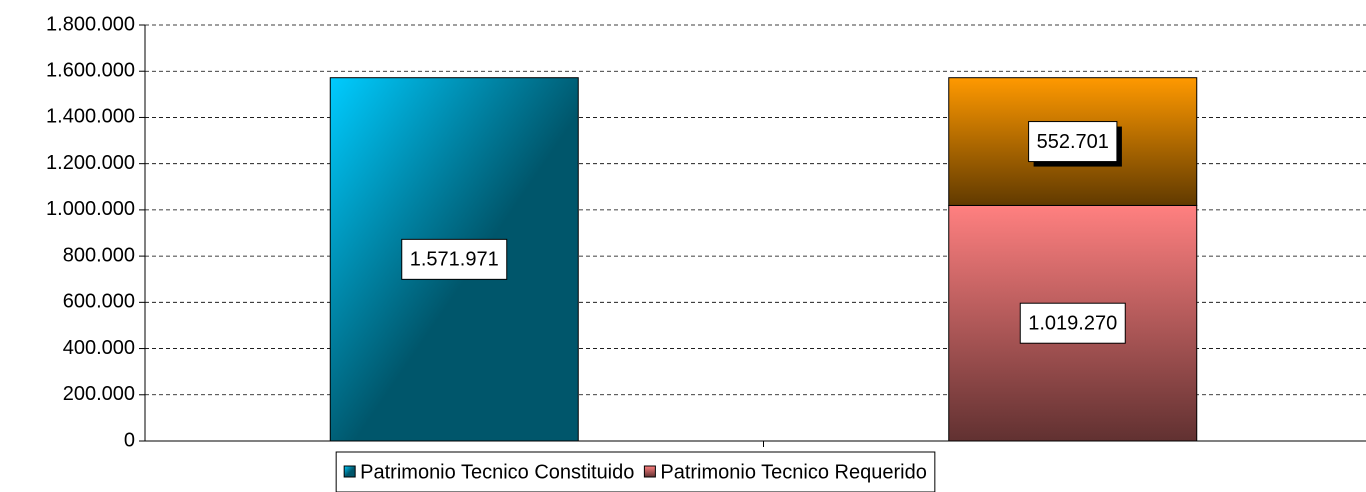 The image size is (1366, 492). I want to click on y-tick-label: 800.000, so click(99, 255).